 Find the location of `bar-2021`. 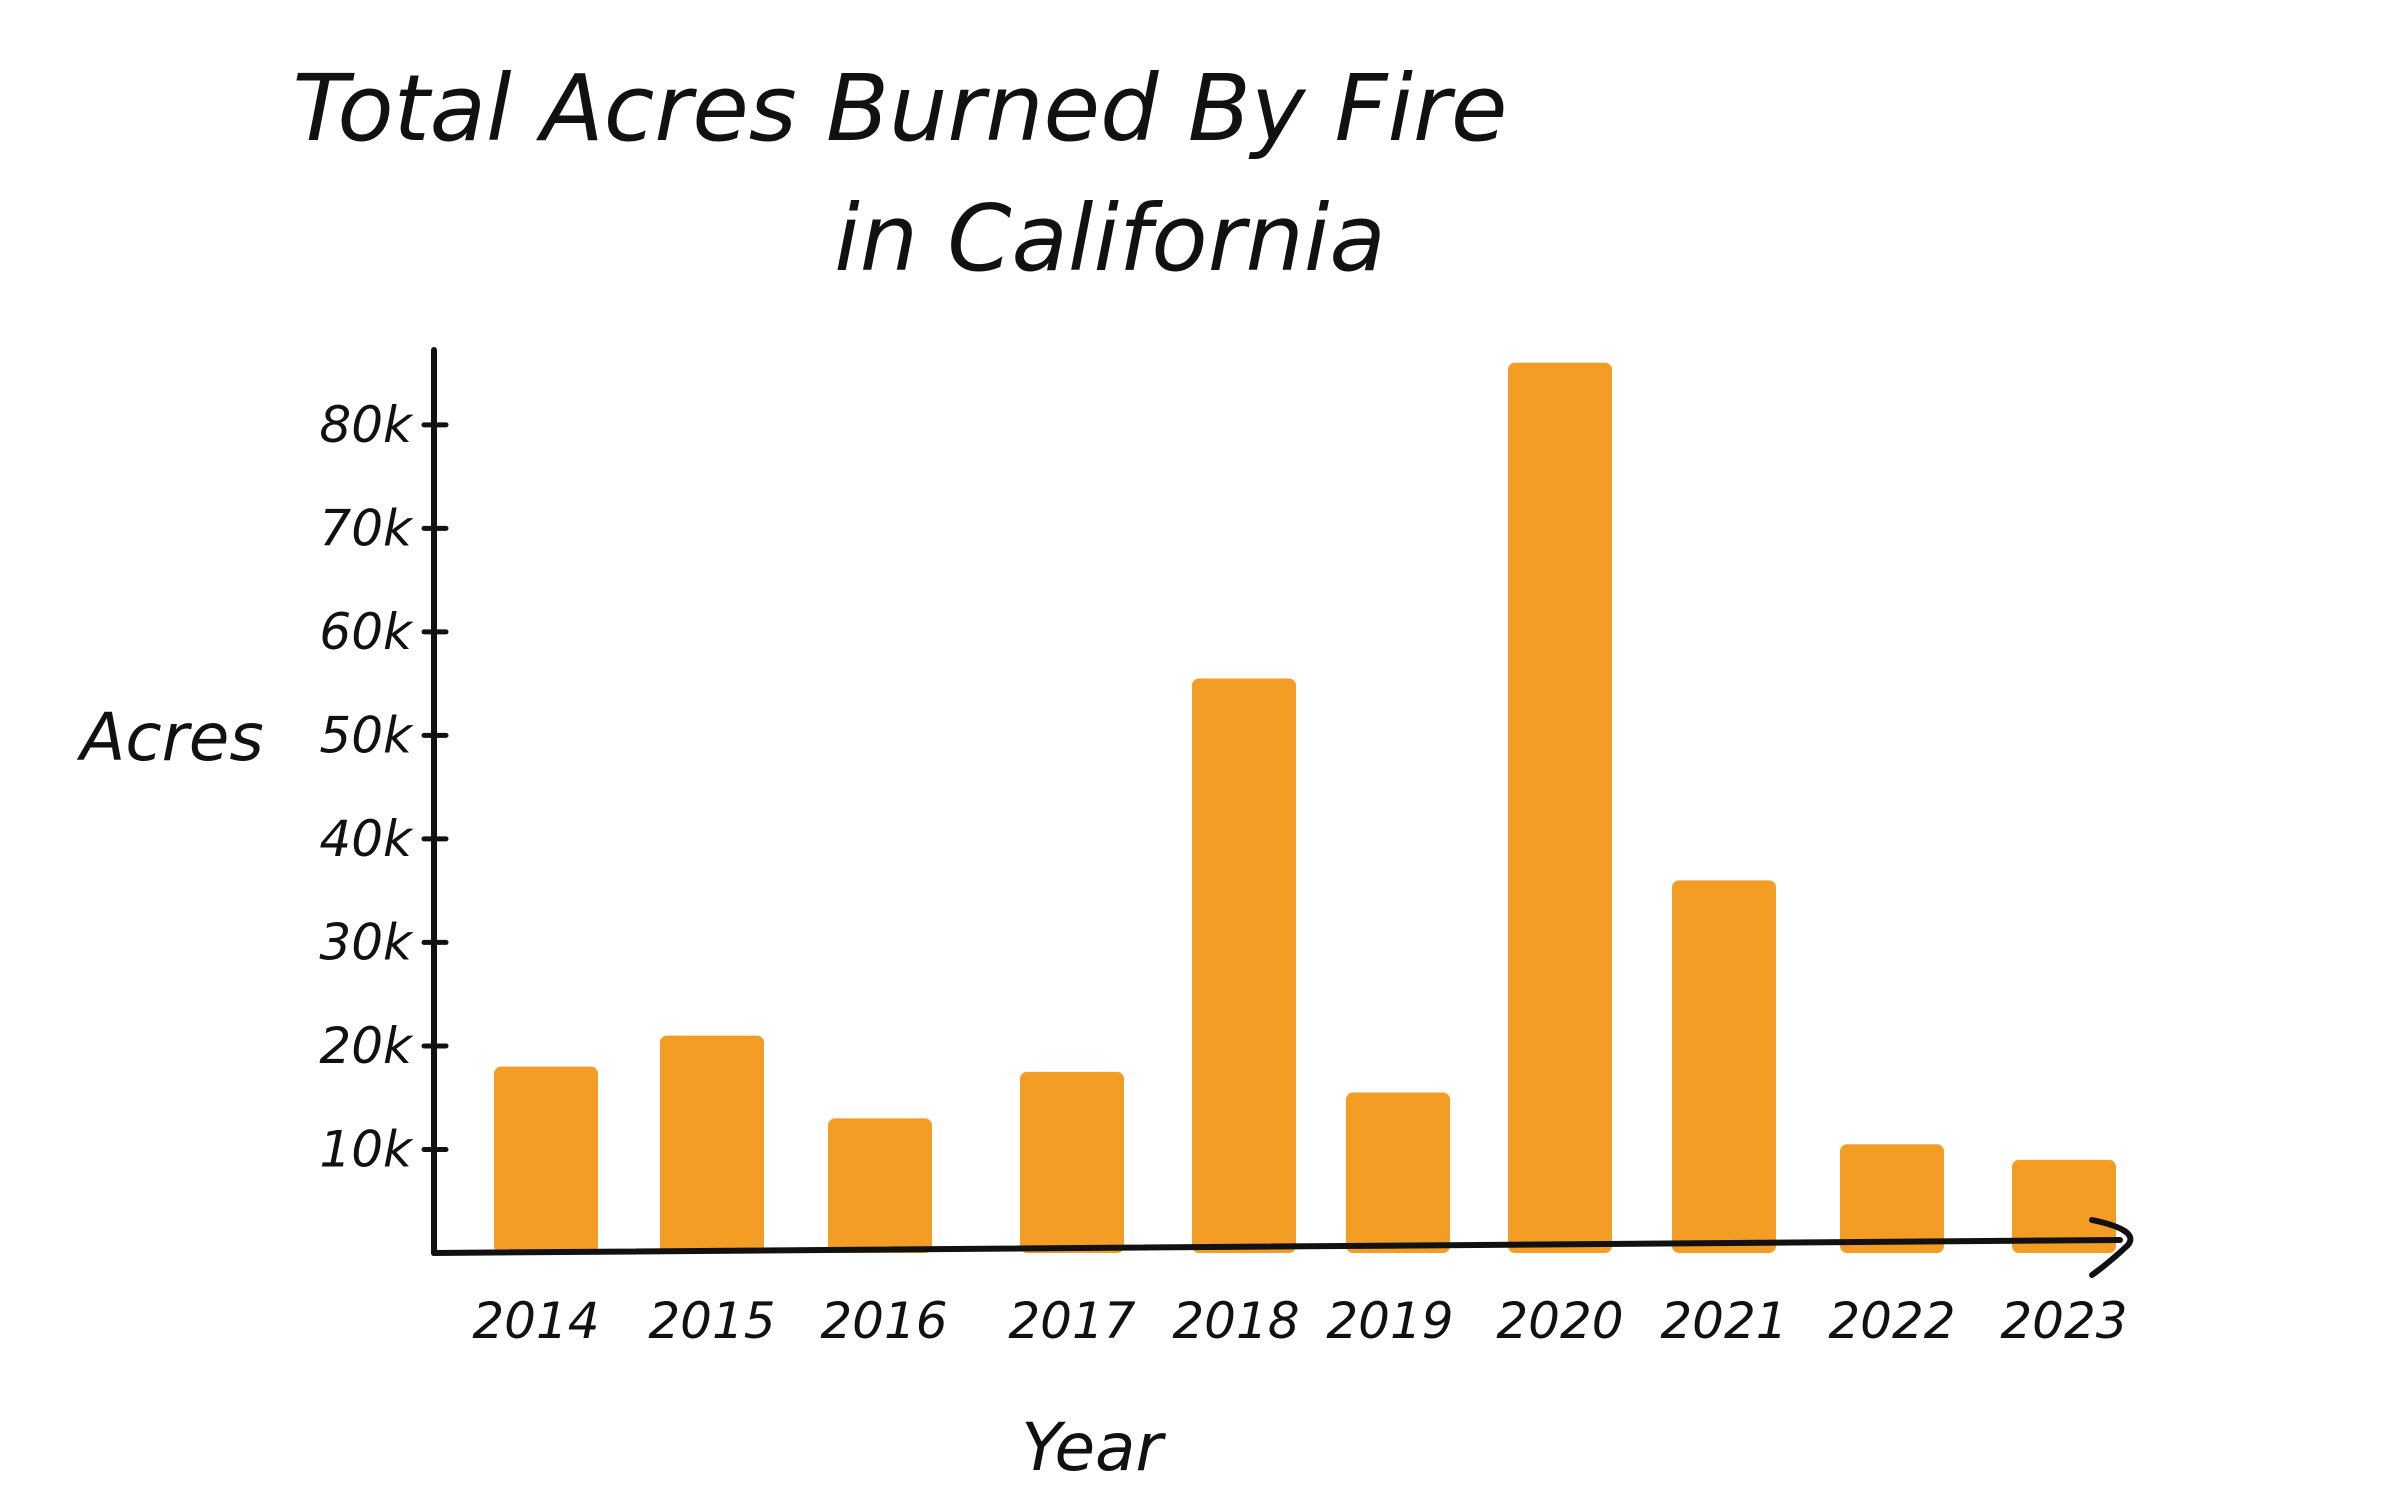

bar-2021 is located at coordinates (1724, 1066).